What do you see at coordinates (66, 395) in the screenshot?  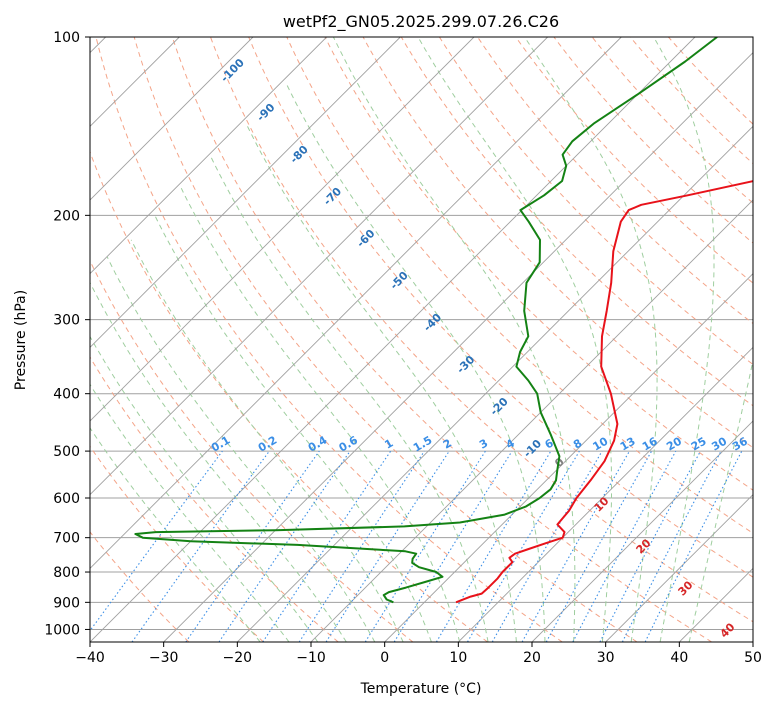 I see `y-tick-label: 400` at bounding box center [66, 395].